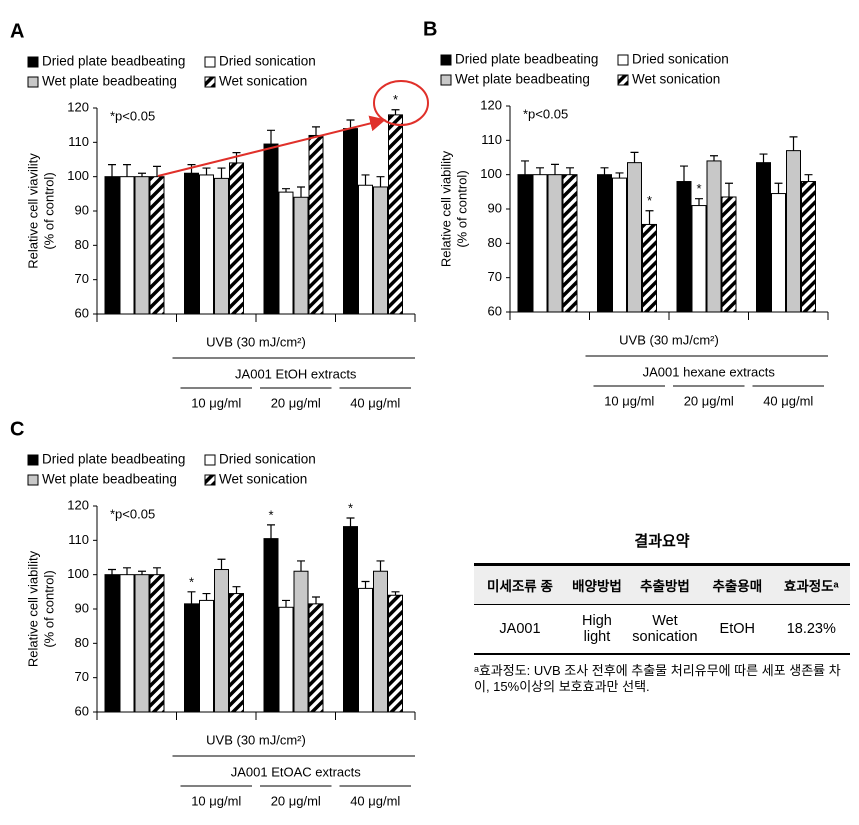 This screenshot has height=825, width=859. I want to click on highlight-circle, so click(401, 103).